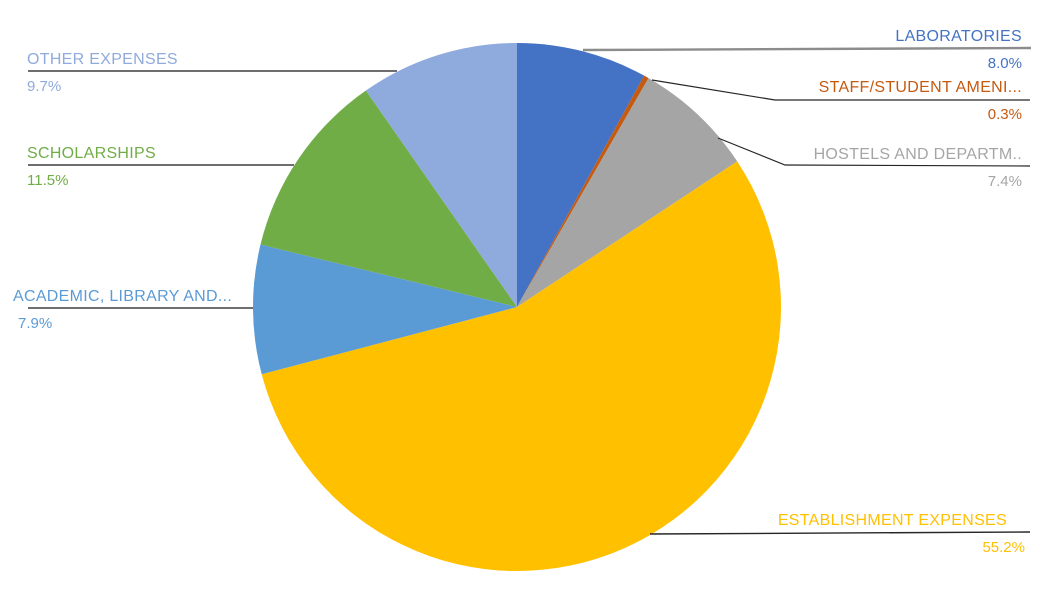 The height and width of the screenshot is (614, 1051). What do you see at coordinates (122, 310) in the screenshot?
I see `slice-label-academic-library: ACADEMIC, LIBRARY AND... 7.9%` at bounding box center [122, 310].